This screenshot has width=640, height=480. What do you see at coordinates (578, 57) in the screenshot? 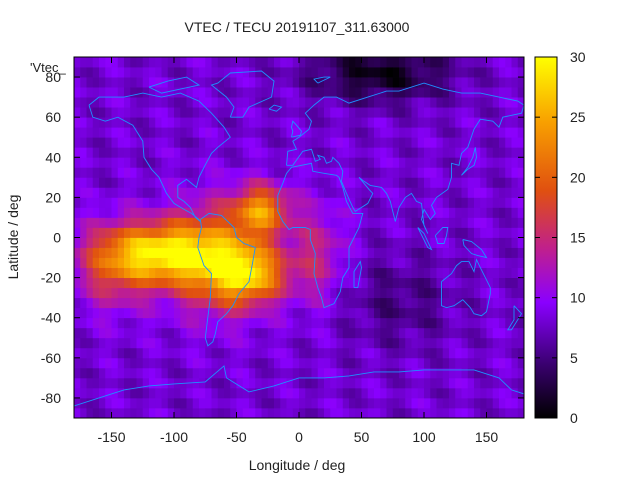
I see `colorbar-tick-label: 30` at bounding box center [578, 57].